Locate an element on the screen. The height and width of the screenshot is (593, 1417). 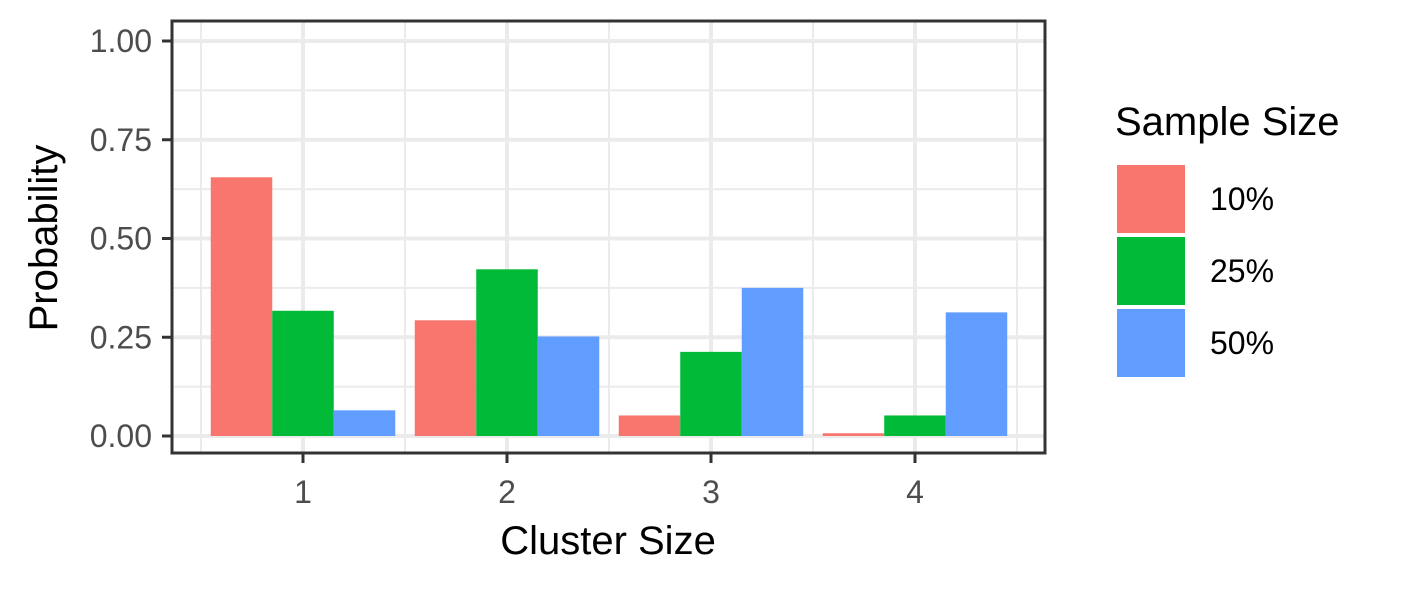
y-tick-label: 0.25 is located at coordinates (121, 337).